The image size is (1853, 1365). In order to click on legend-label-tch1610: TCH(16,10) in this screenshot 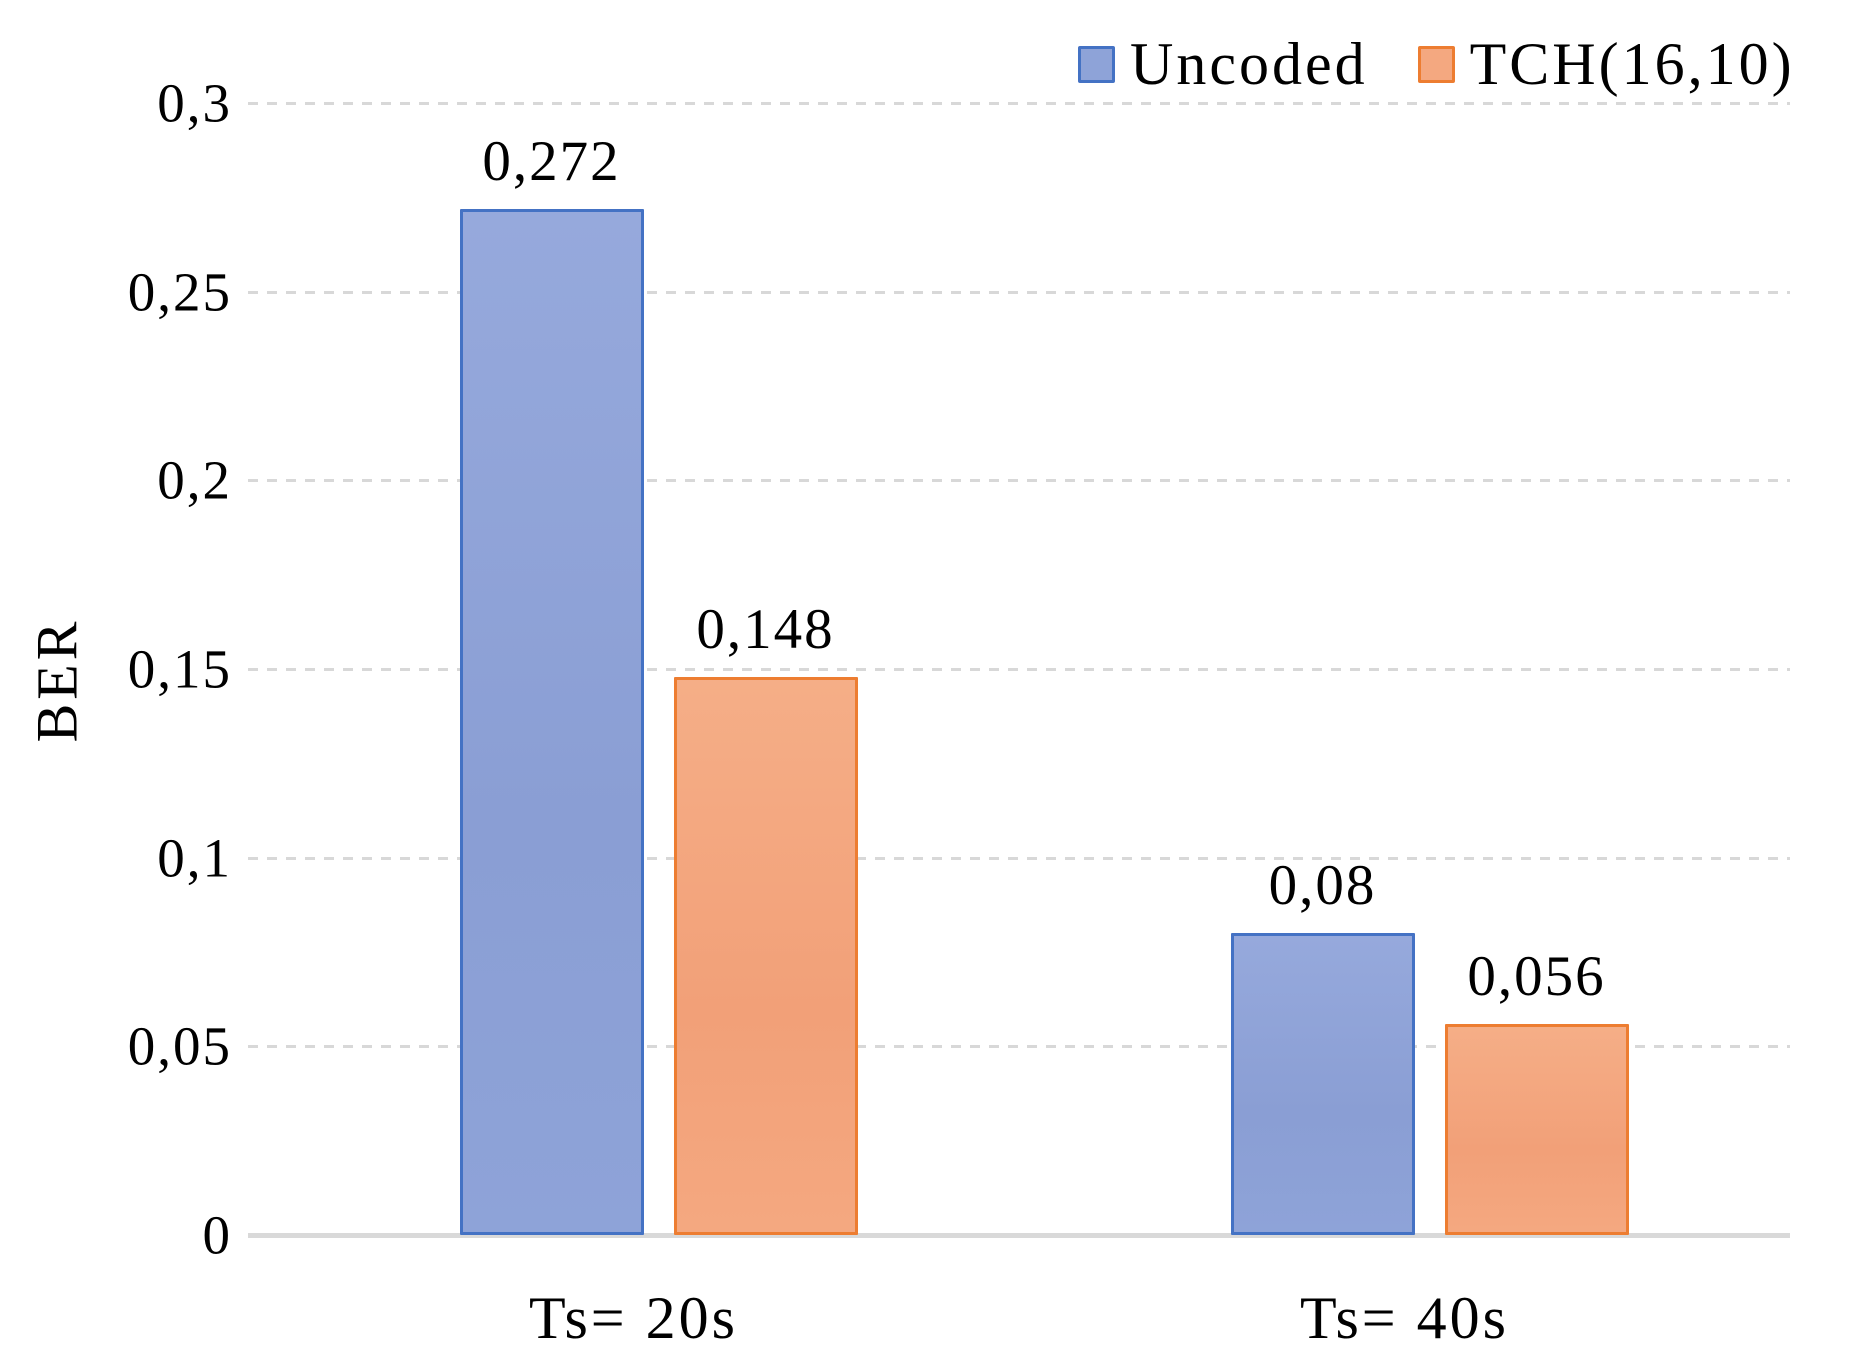, I will do `click(1632, 64)`.